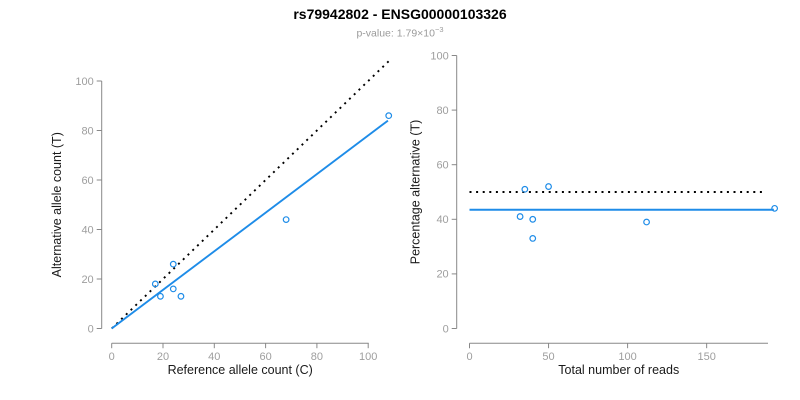 The image size is (800, 400). Describe the element at coordinates (57, 204) in the screenshot. I see `y-axis-title: Alternative allele count (T)` at that location.